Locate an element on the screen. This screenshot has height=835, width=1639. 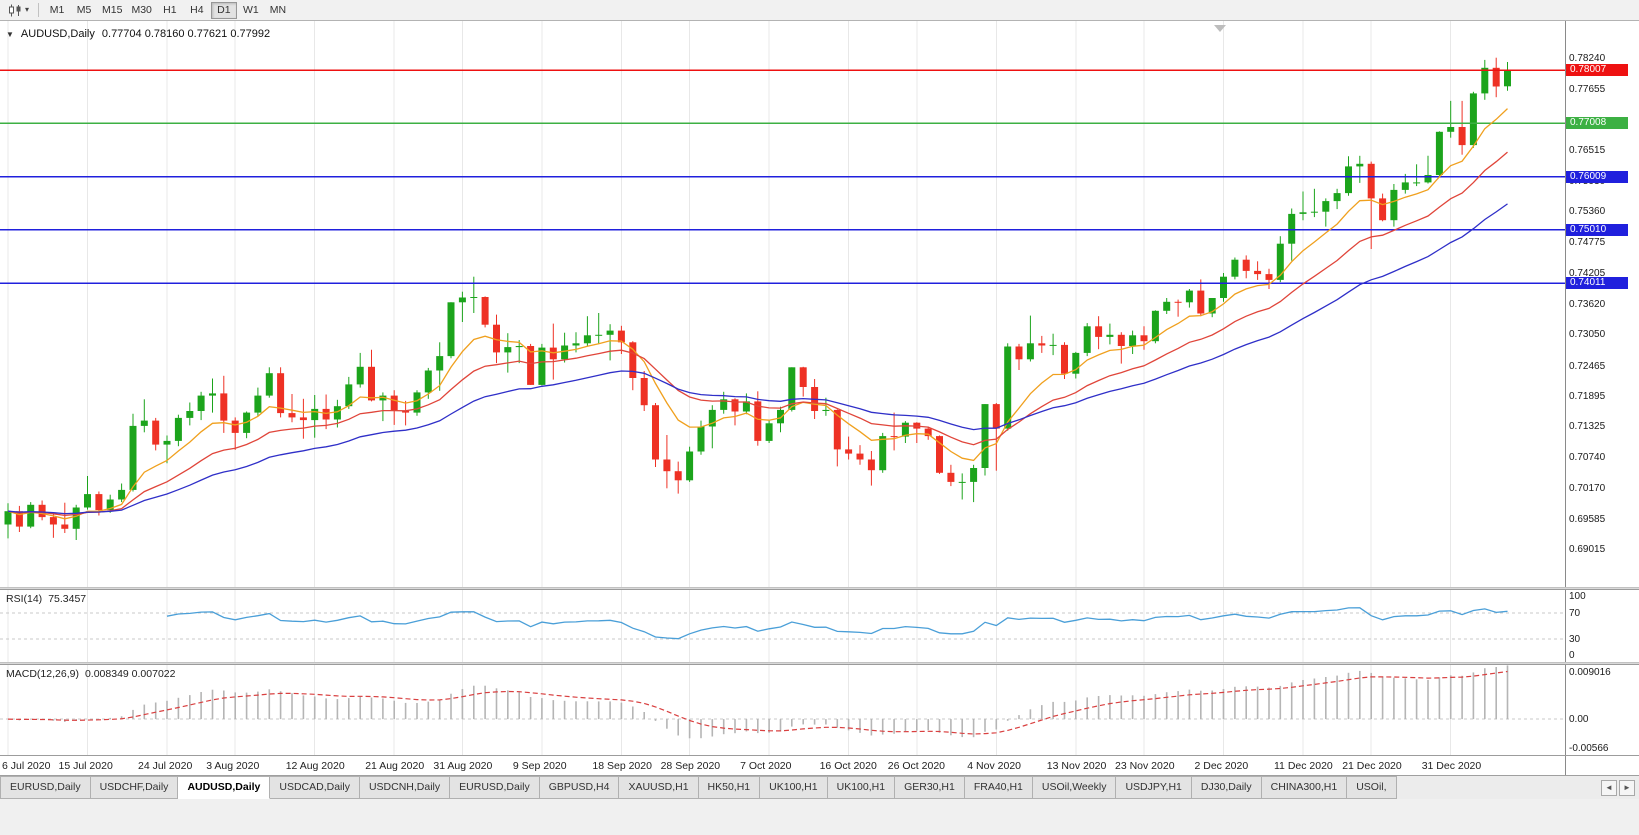
date-axis-label: 3 Aug 2020 is located at coordinates (233, 766).